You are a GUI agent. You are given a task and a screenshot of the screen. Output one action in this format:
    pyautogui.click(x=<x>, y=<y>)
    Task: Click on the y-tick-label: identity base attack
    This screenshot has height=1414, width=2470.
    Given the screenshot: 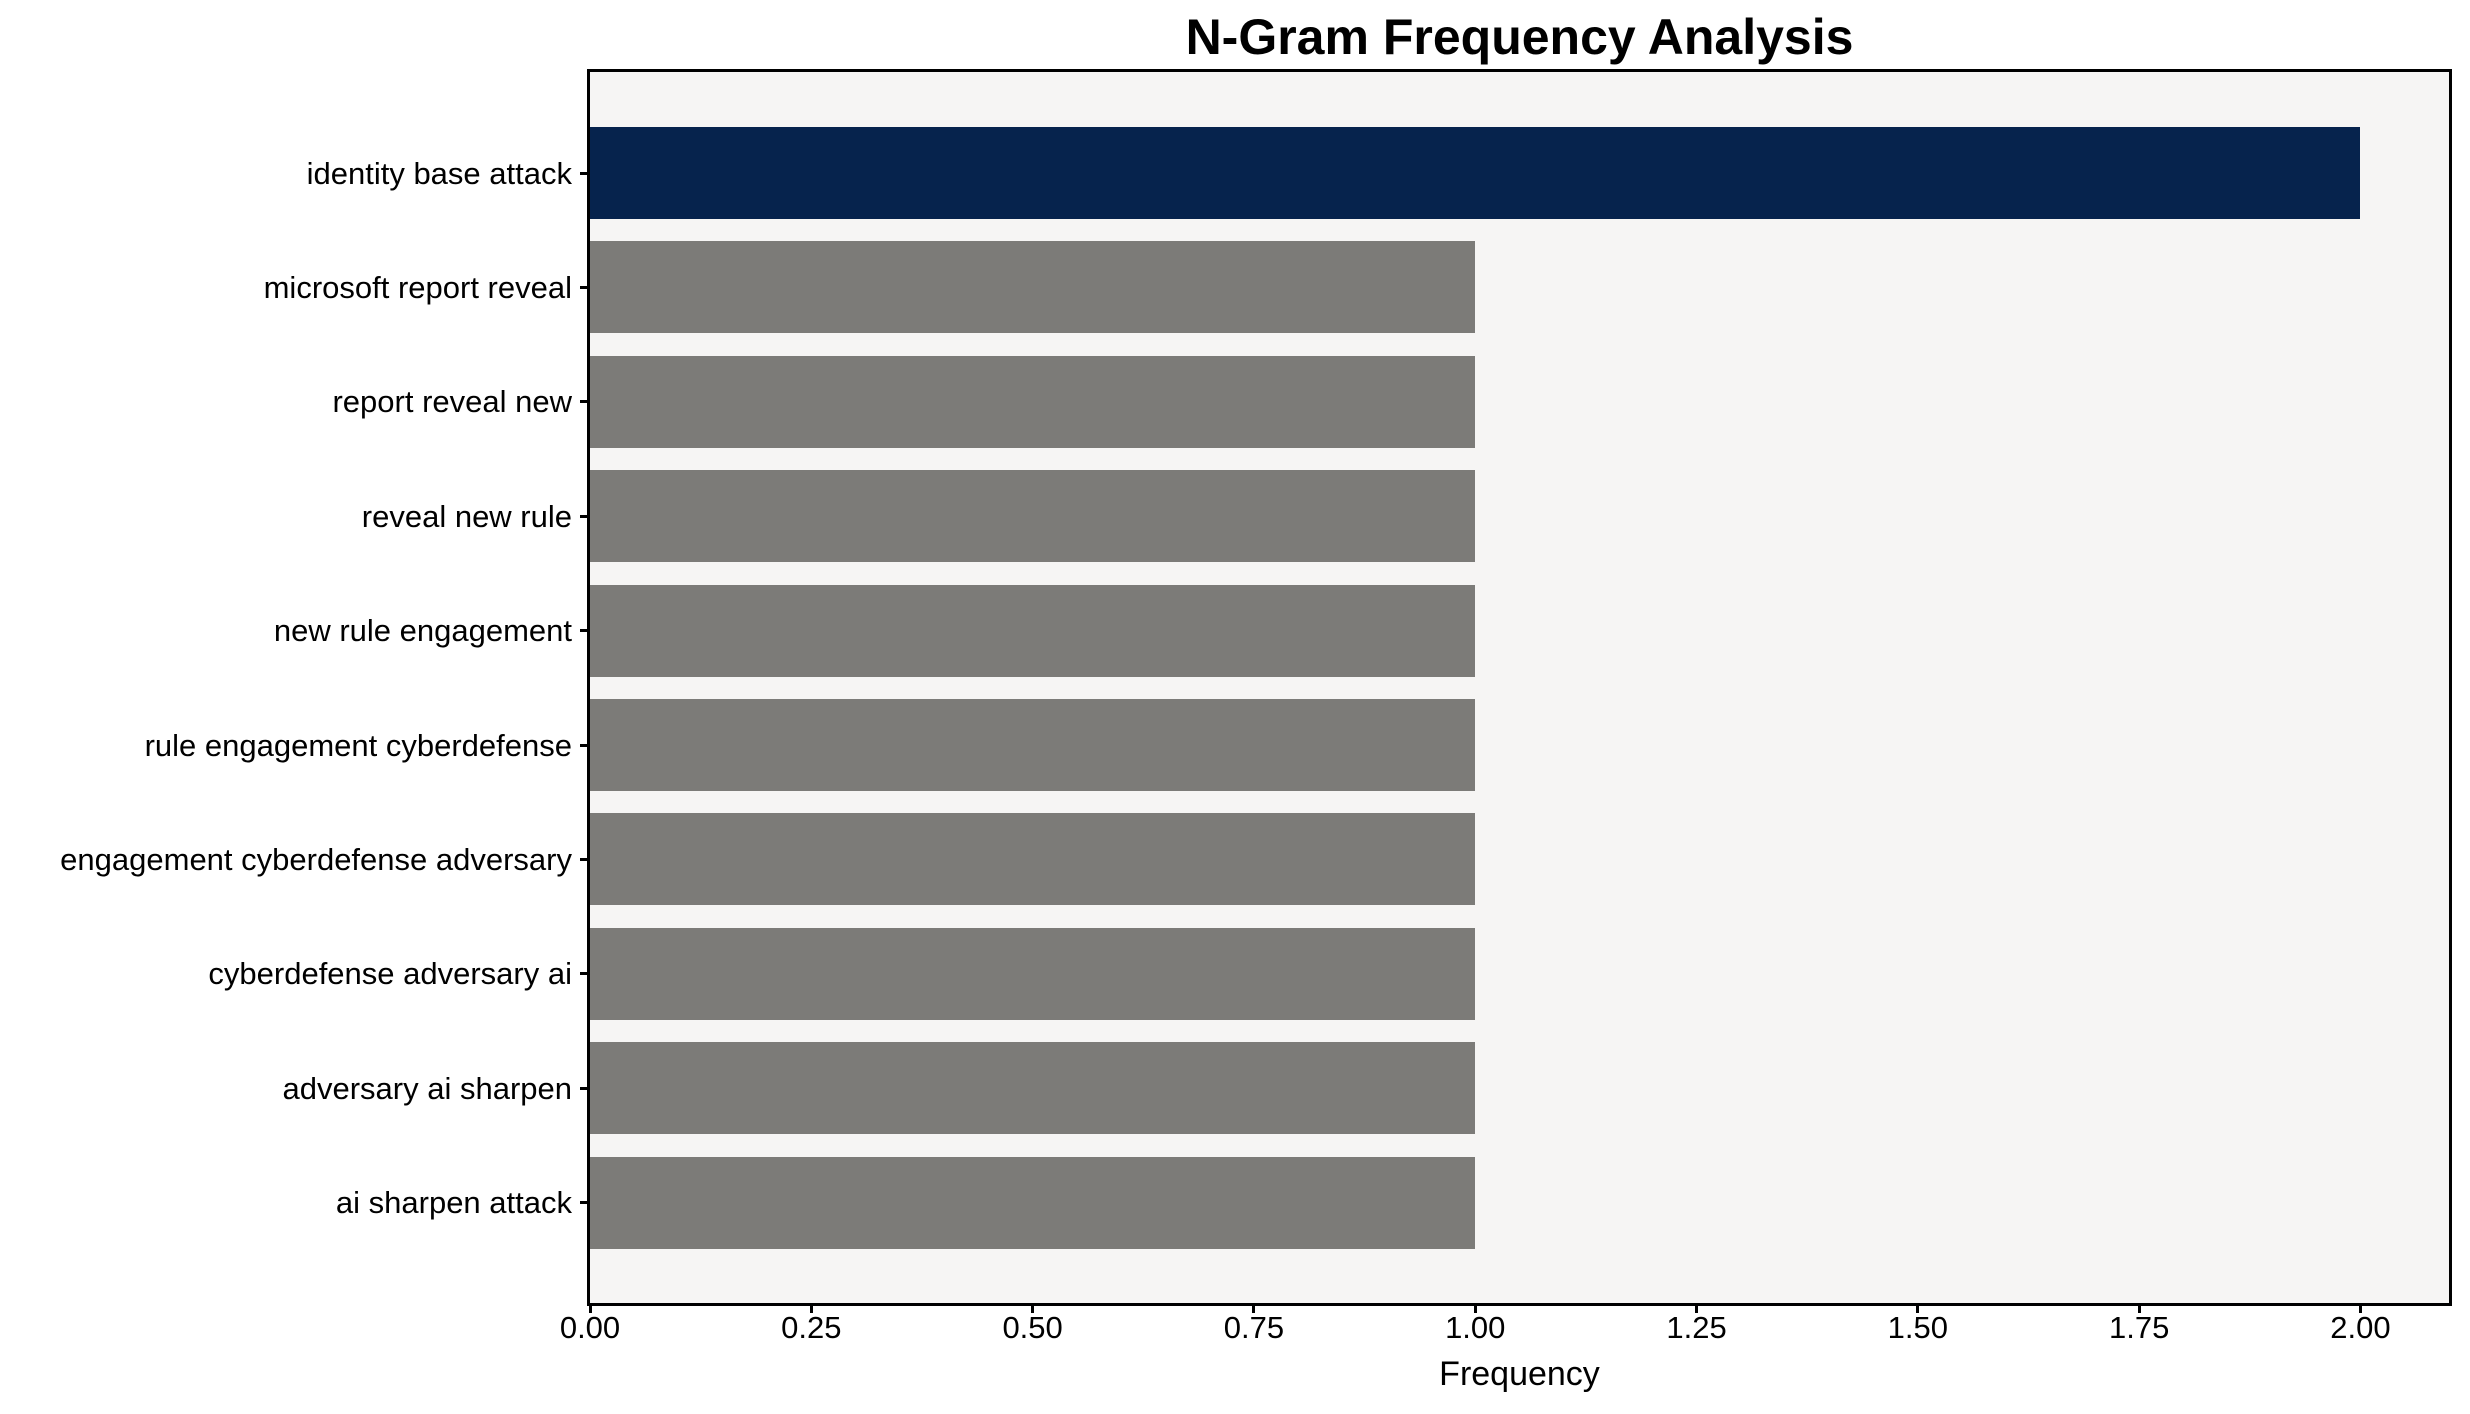 What is the action you would take?
    pyautogui.click(x=439, y=173)
    